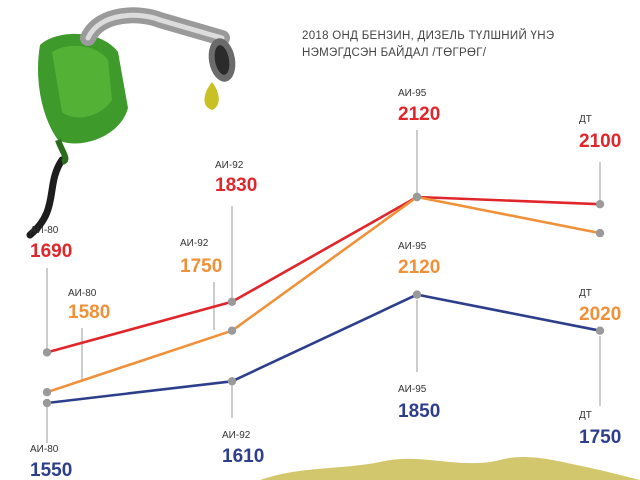  Describe the element at coordinates (51, 470) in the screenshot. I see `price-value-label: 1550` at that location.